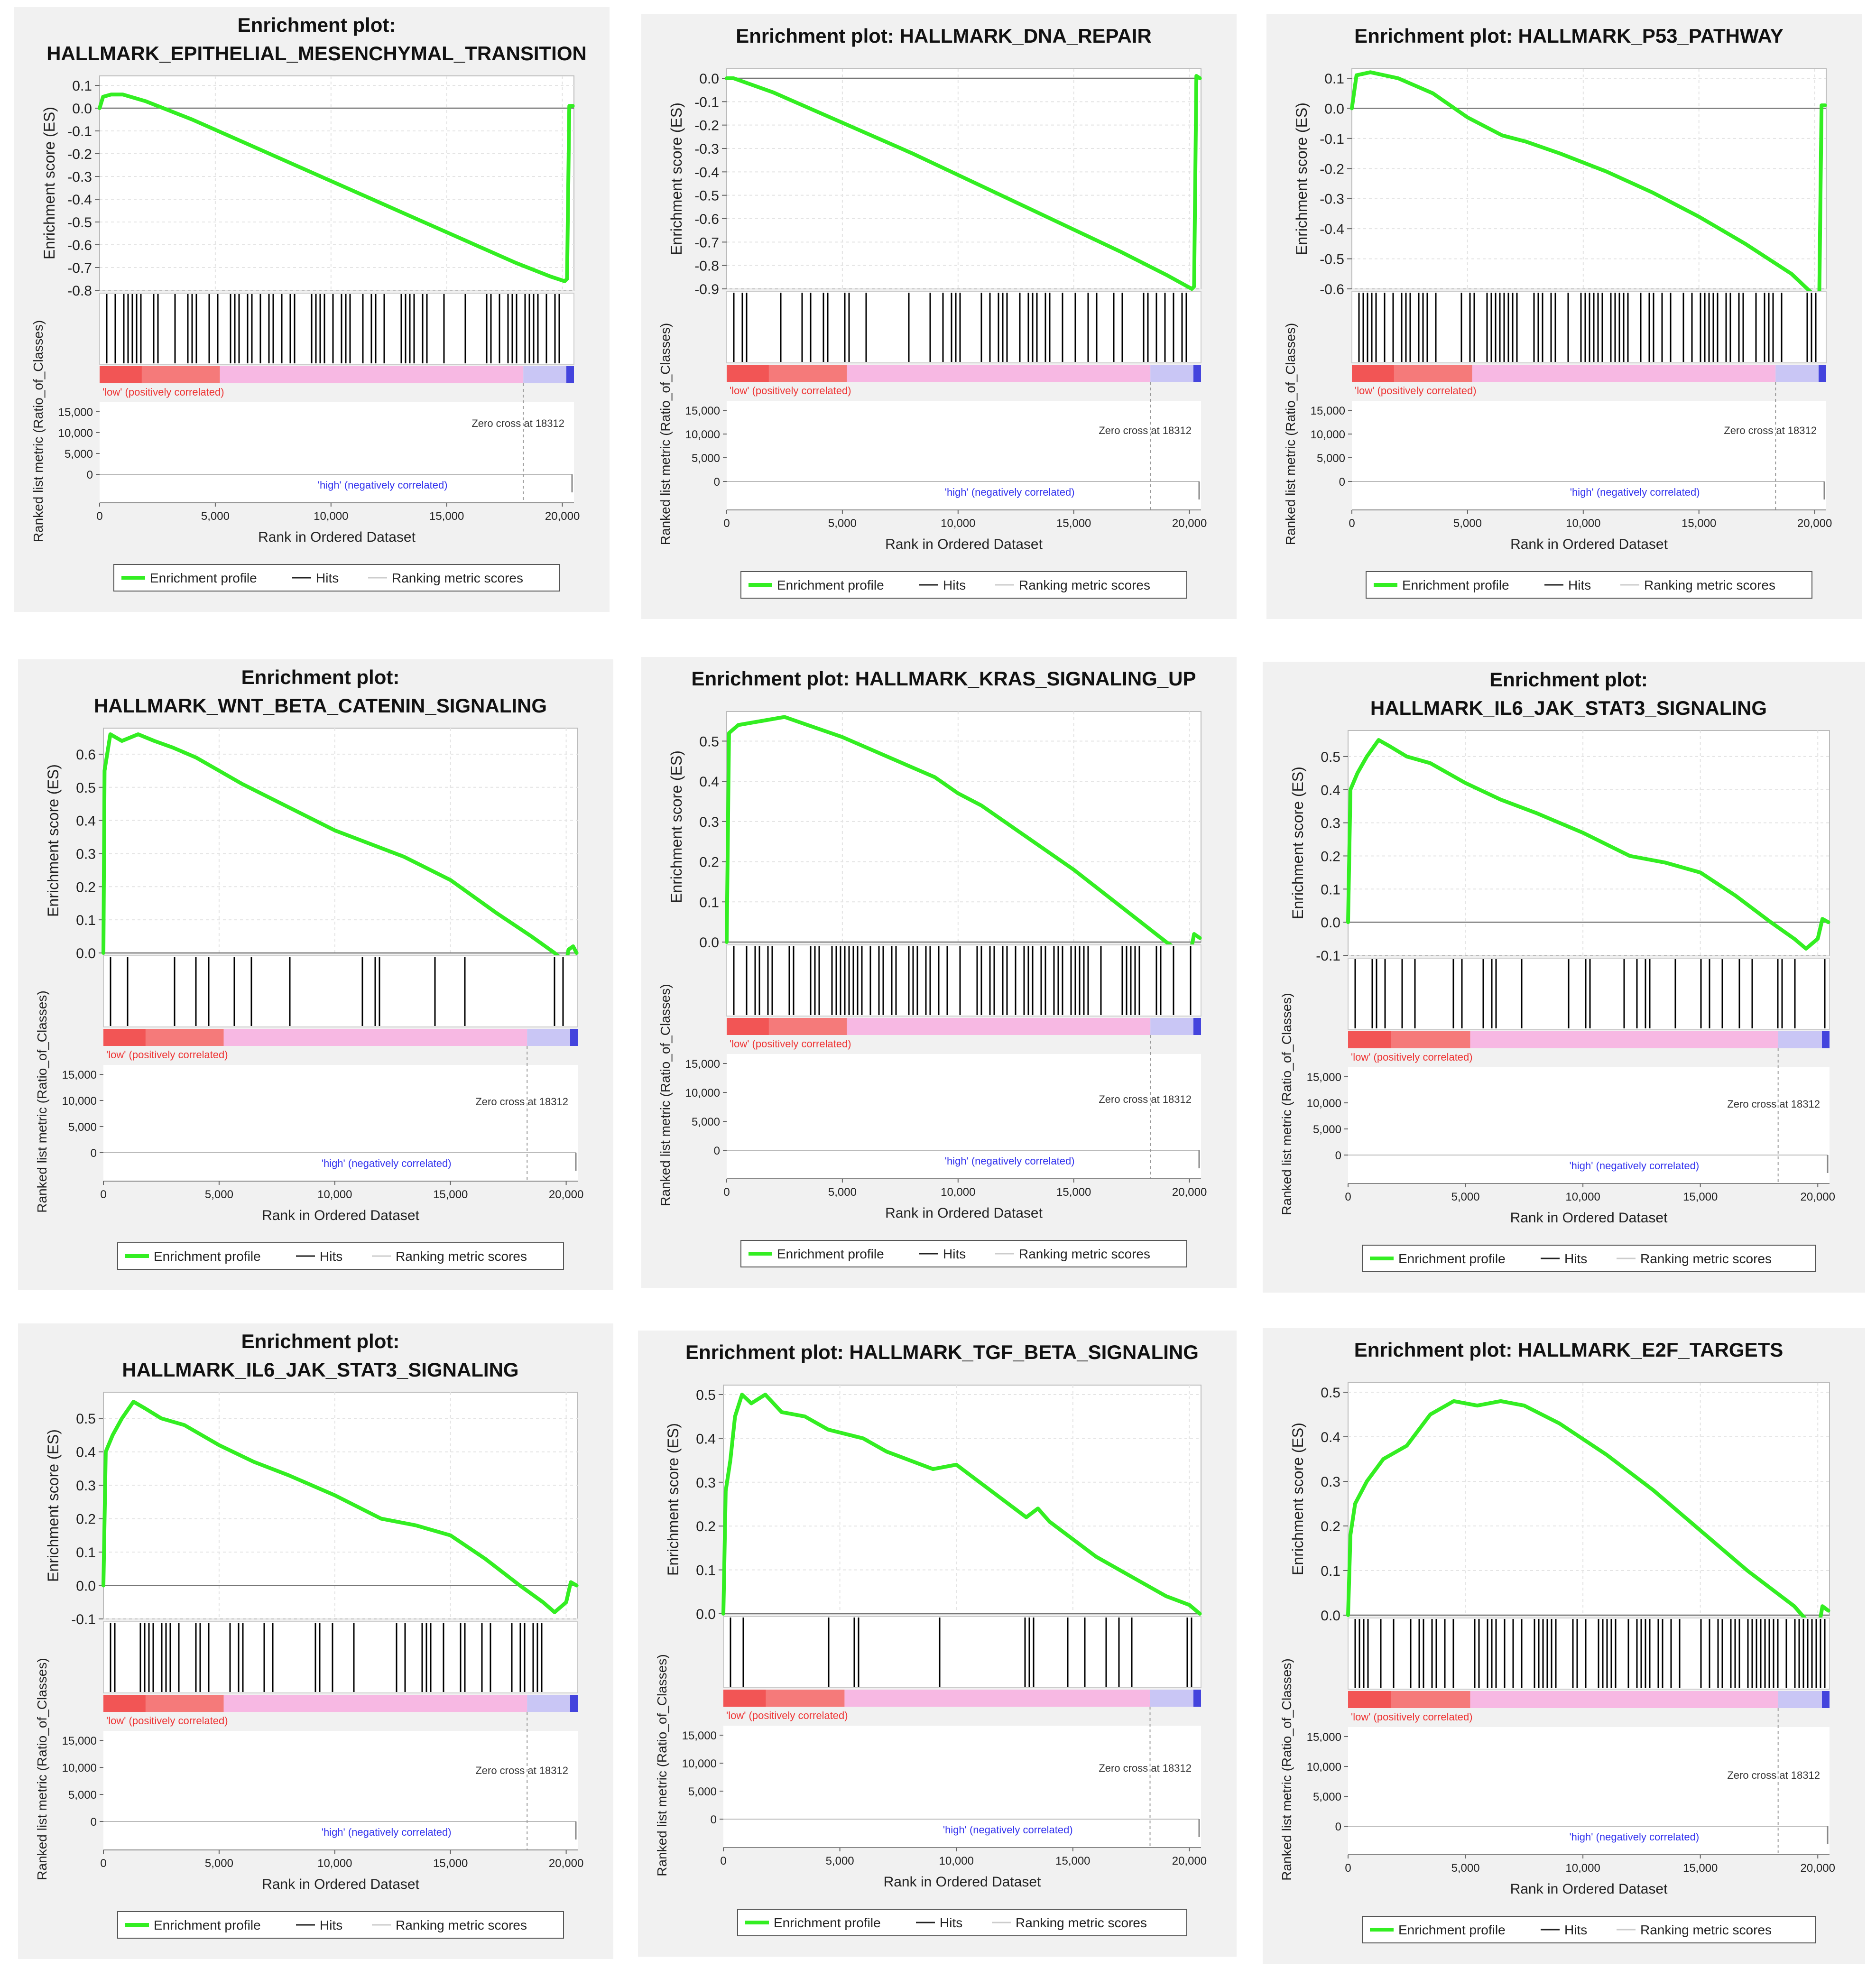  I want to click on es-tick-label: -0.7, so click(706, 242).